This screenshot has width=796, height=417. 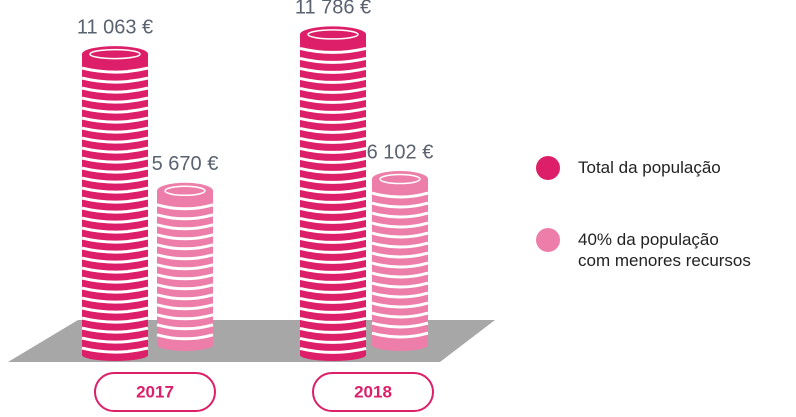 I want to click on data-label: 11 786 €, so click(x=333, y=9).